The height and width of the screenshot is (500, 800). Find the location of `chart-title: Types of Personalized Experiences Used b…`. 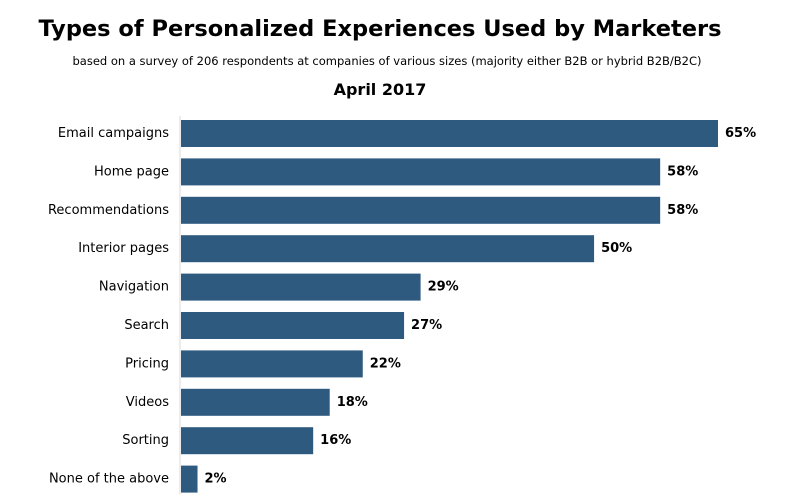

chart-title: Types of Personalized Experiences Used b… is located at coordinates (380, 29).